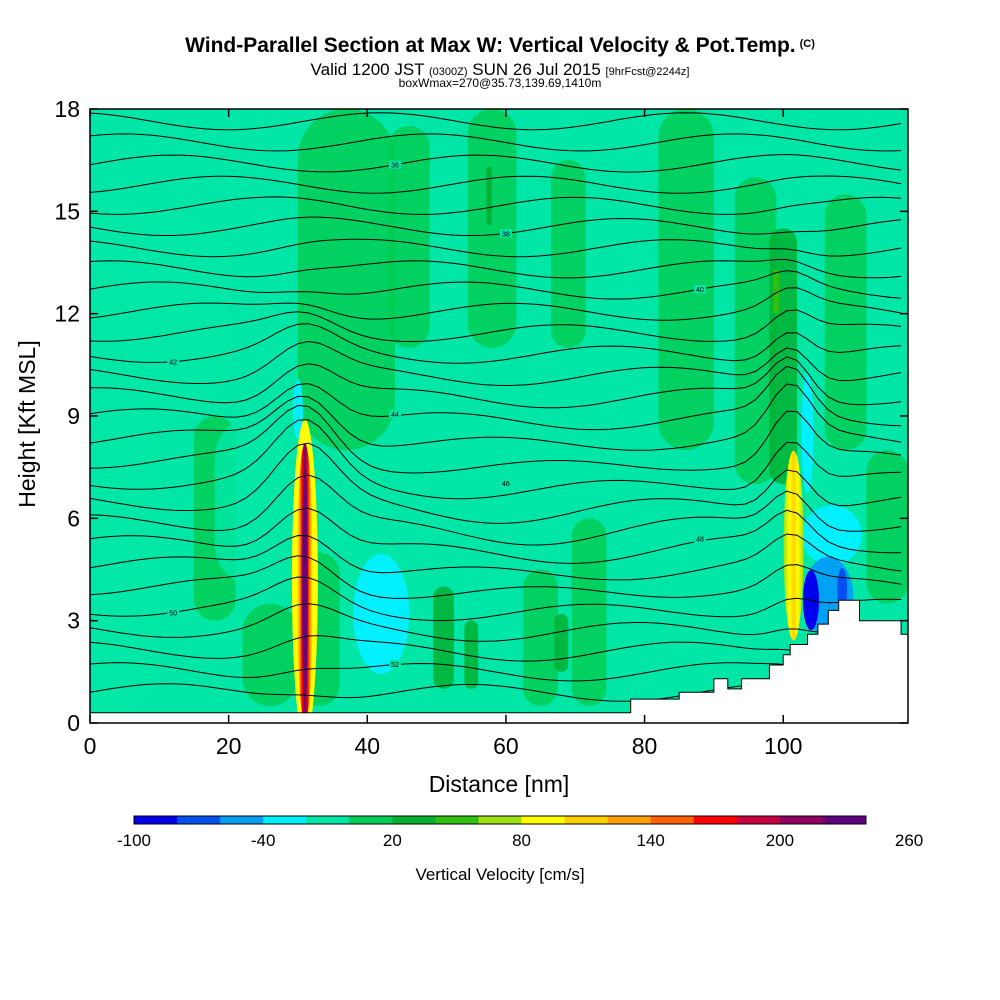 This screenshot has height=1000, width=1000. I want to click on contour-label: 48, so click(700, 540).